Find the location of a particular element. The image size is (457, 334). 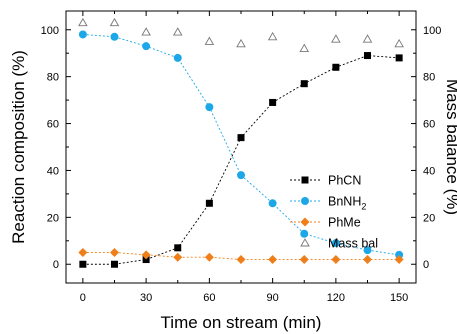

legend-label: BnNH2 is located at coordinates (347, 203).